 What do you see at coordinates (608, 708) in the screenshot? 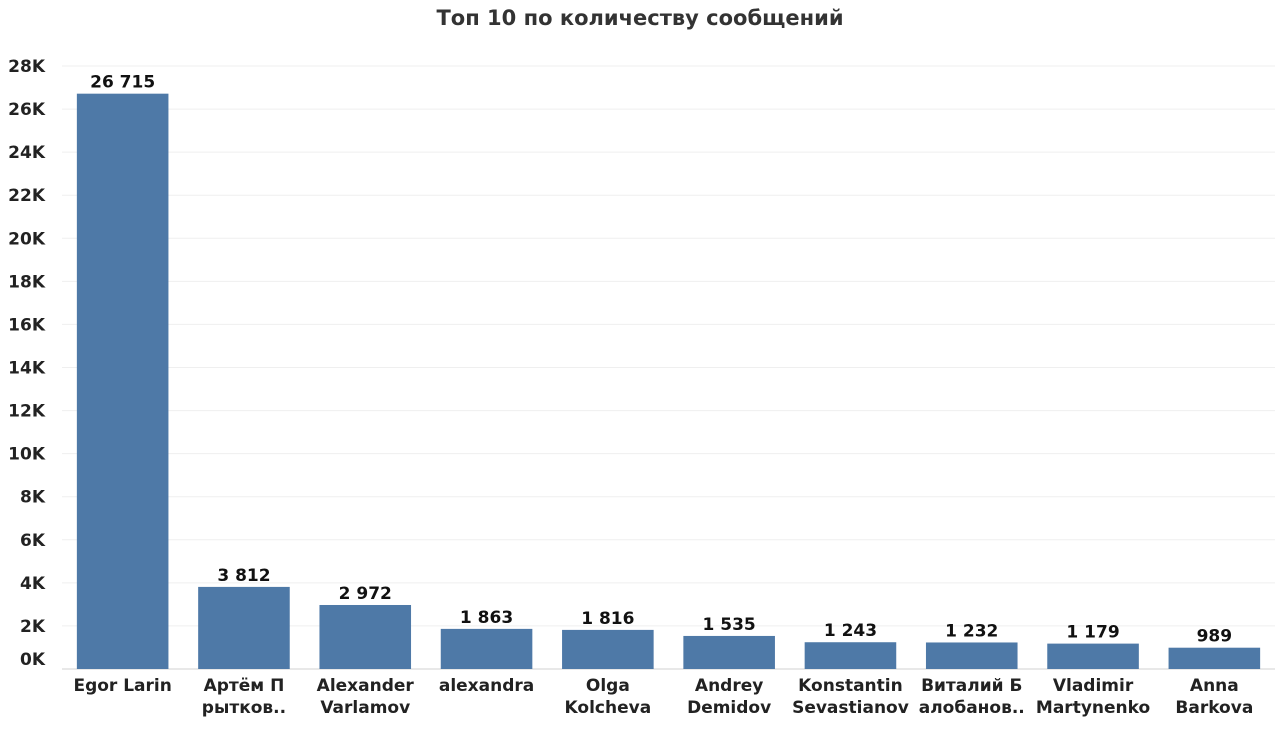
I see `x-tick-label: Kolcheva` at bounding box center [608, 708].